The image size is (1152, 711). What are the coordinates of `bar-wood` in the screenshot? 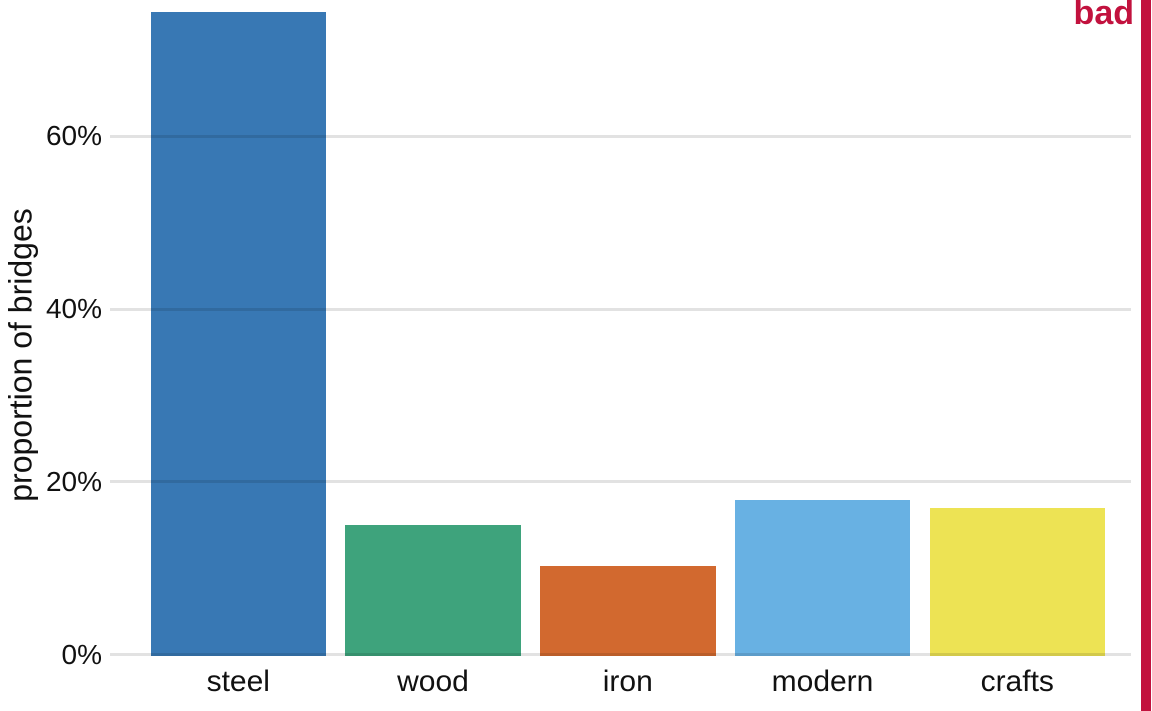 It's located at (433, 590).